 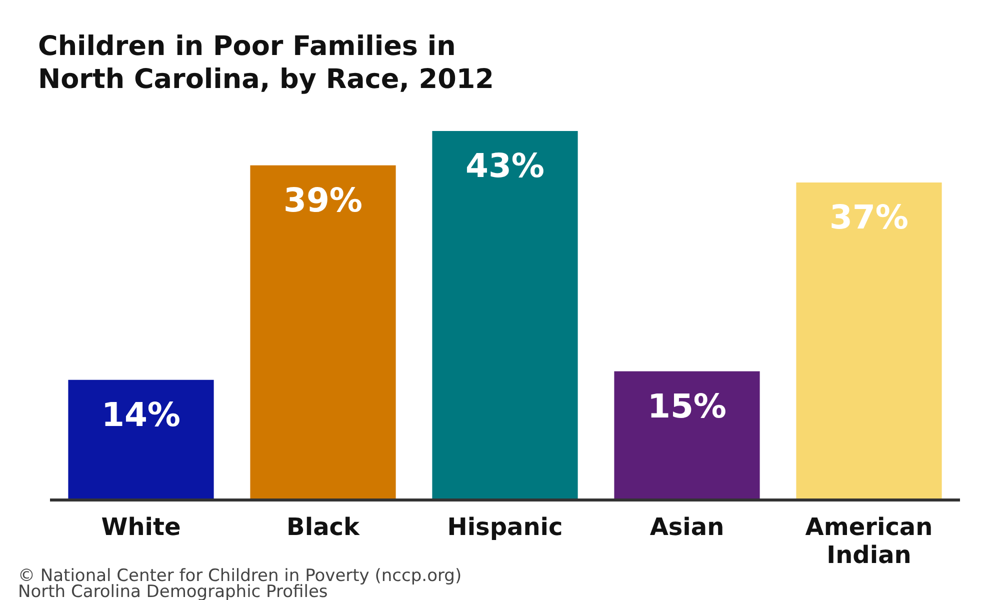 I want to click on data-label: 37%, so click(x=869, y=216).